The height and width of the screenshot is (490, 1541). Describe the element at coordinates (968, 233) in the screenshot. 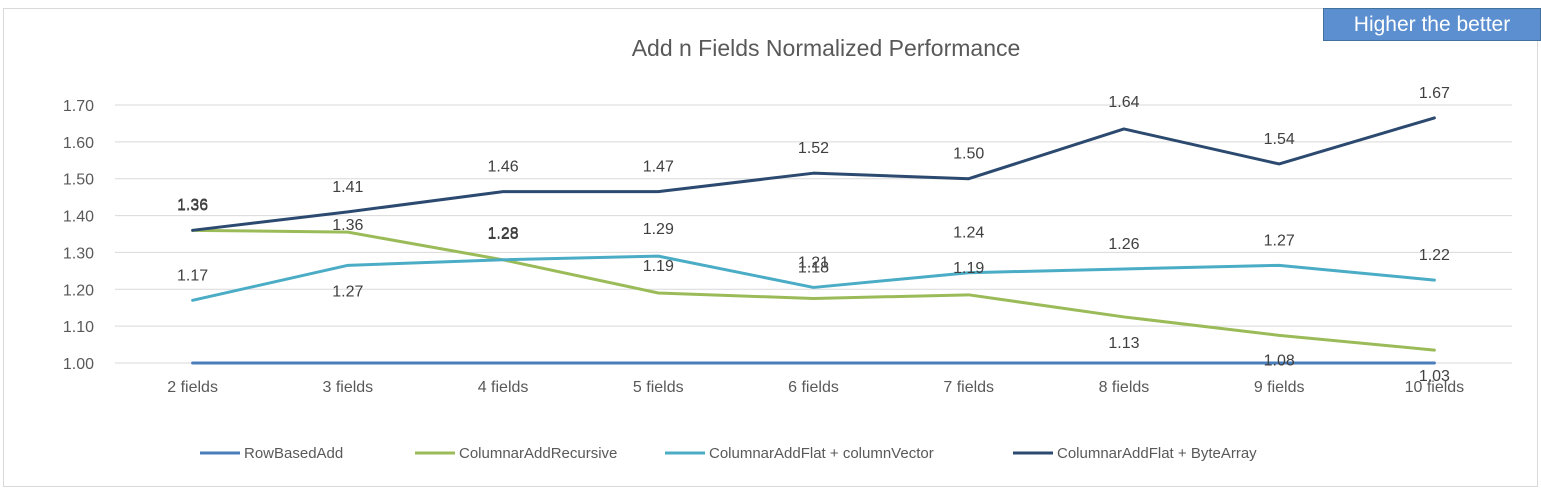

I see `data-label: 1.24` at that location.